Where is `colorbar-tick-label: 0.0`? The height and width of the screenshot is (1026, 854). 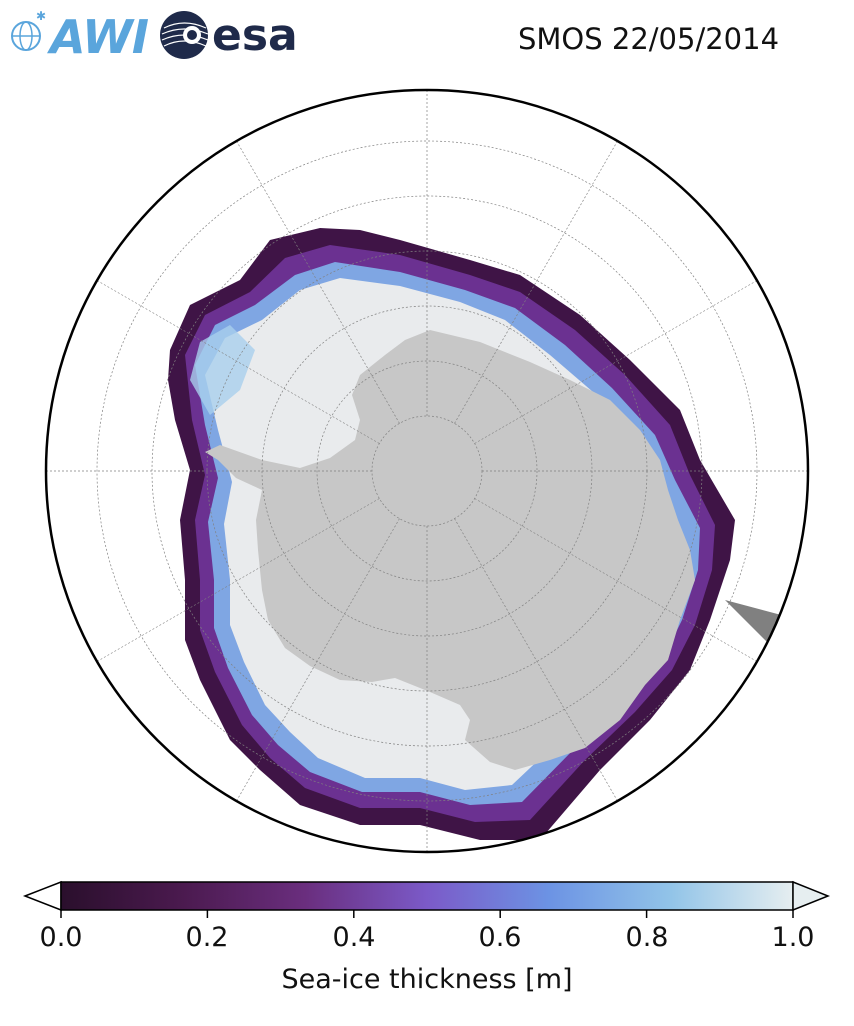
colorbar-tick-label: 0.0 is located at coordinates (61, 937).